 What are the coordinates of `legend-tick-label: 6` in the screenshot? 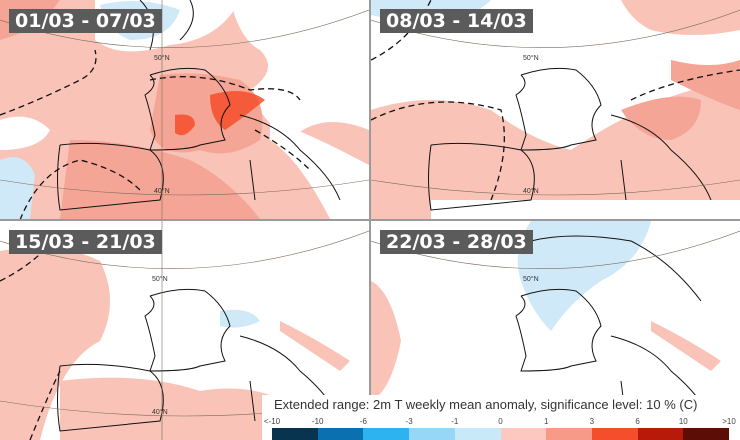 It's located at (637, 421).